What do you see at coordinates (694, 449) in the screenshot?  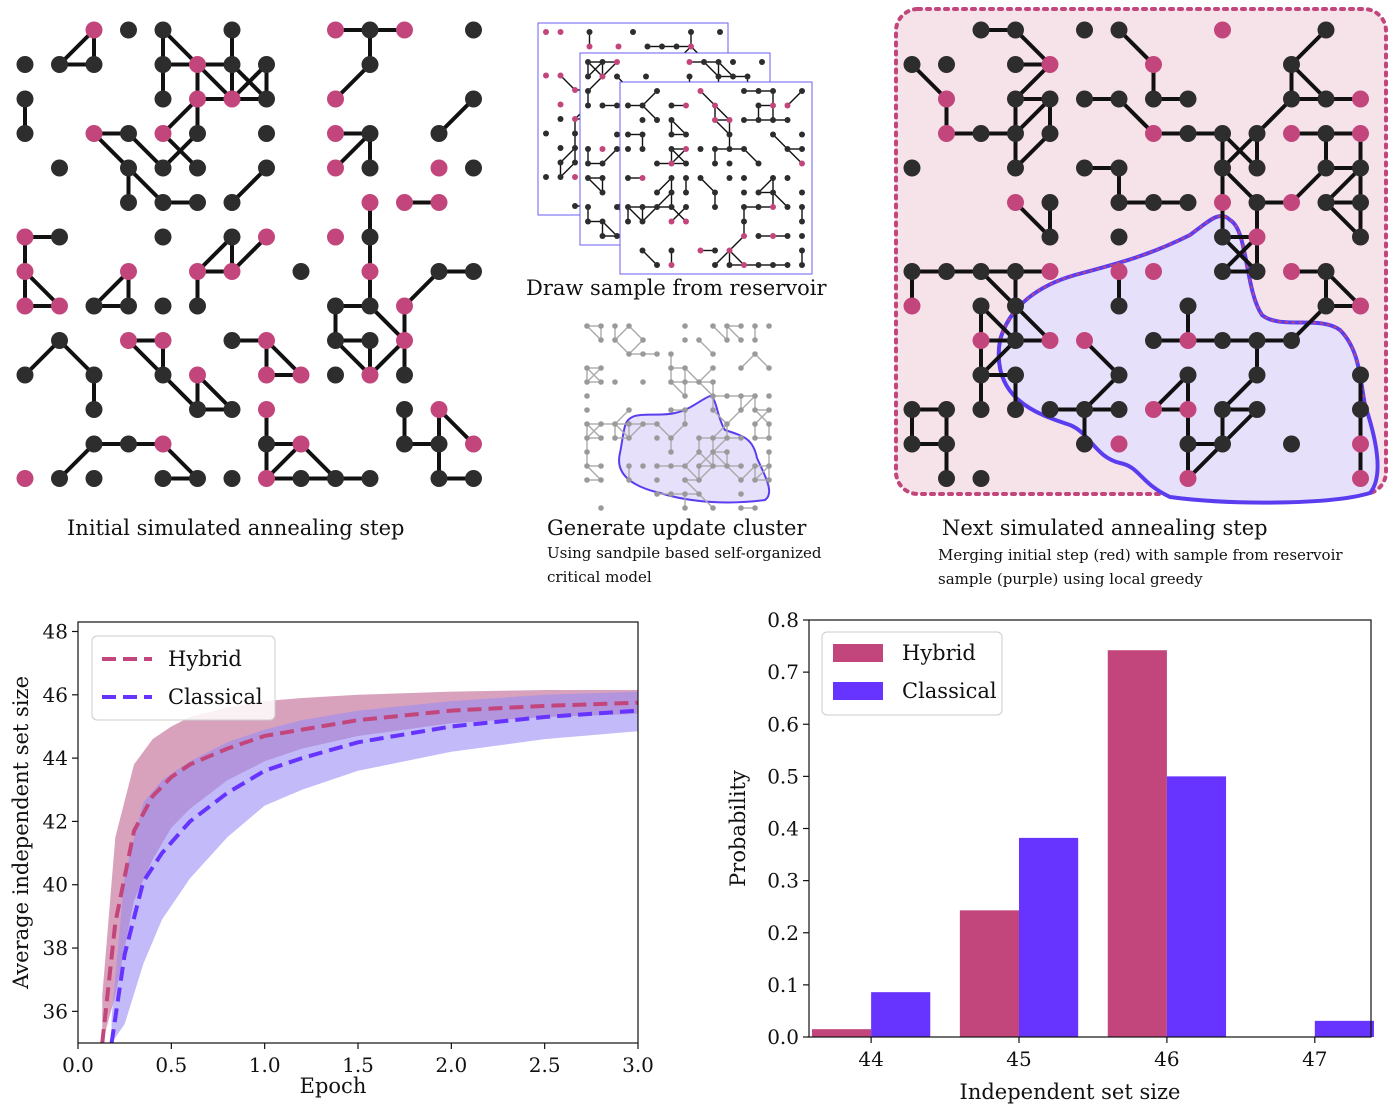 I see `update-cluster-region` at bounding box center [694, 449].